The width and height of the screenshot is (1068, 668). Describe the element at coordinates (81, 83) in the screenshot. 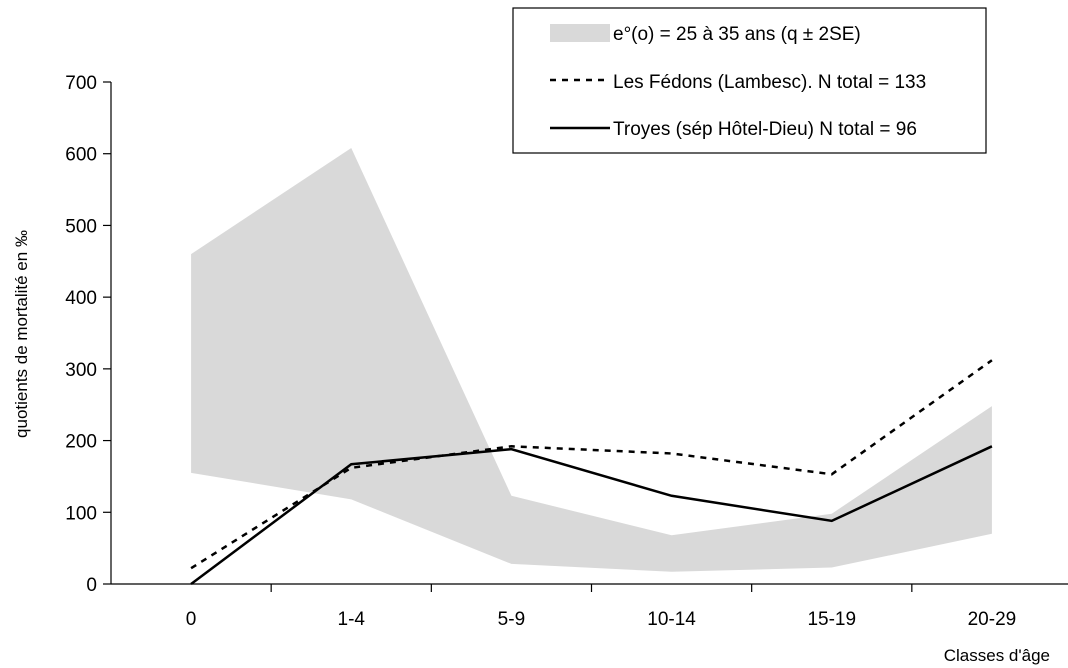

I see `y-tick-label: 700` at that location.